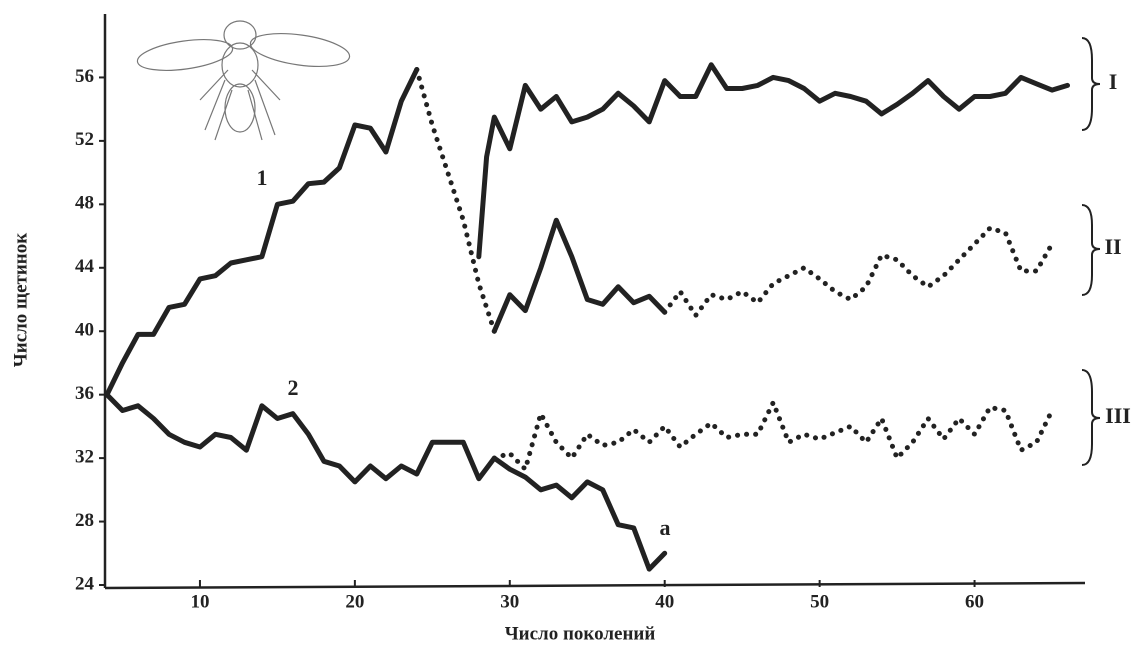 This screenshot has width=1145, height=653. I want to click on y-tick-label: 36, so click(84, 393).